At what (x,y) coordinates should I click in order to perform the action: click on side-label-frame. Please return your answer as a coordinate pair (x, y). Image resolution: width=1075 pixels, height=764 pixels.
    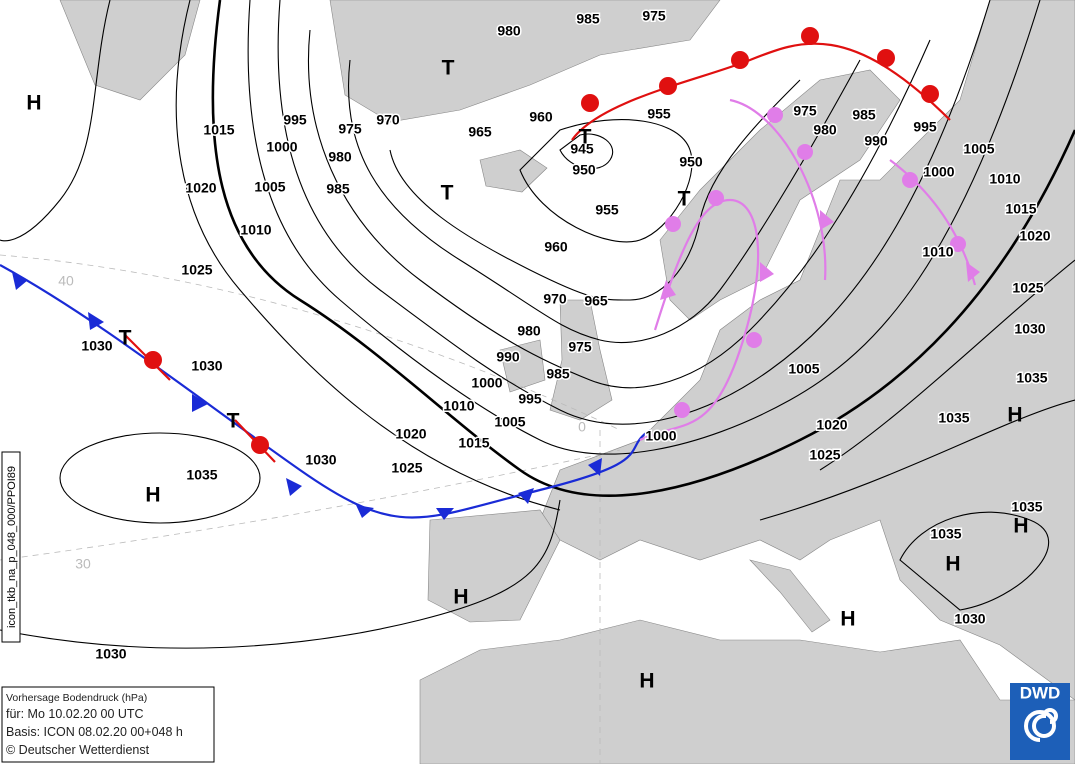
    Looking at the image, I should click on (11, 547).